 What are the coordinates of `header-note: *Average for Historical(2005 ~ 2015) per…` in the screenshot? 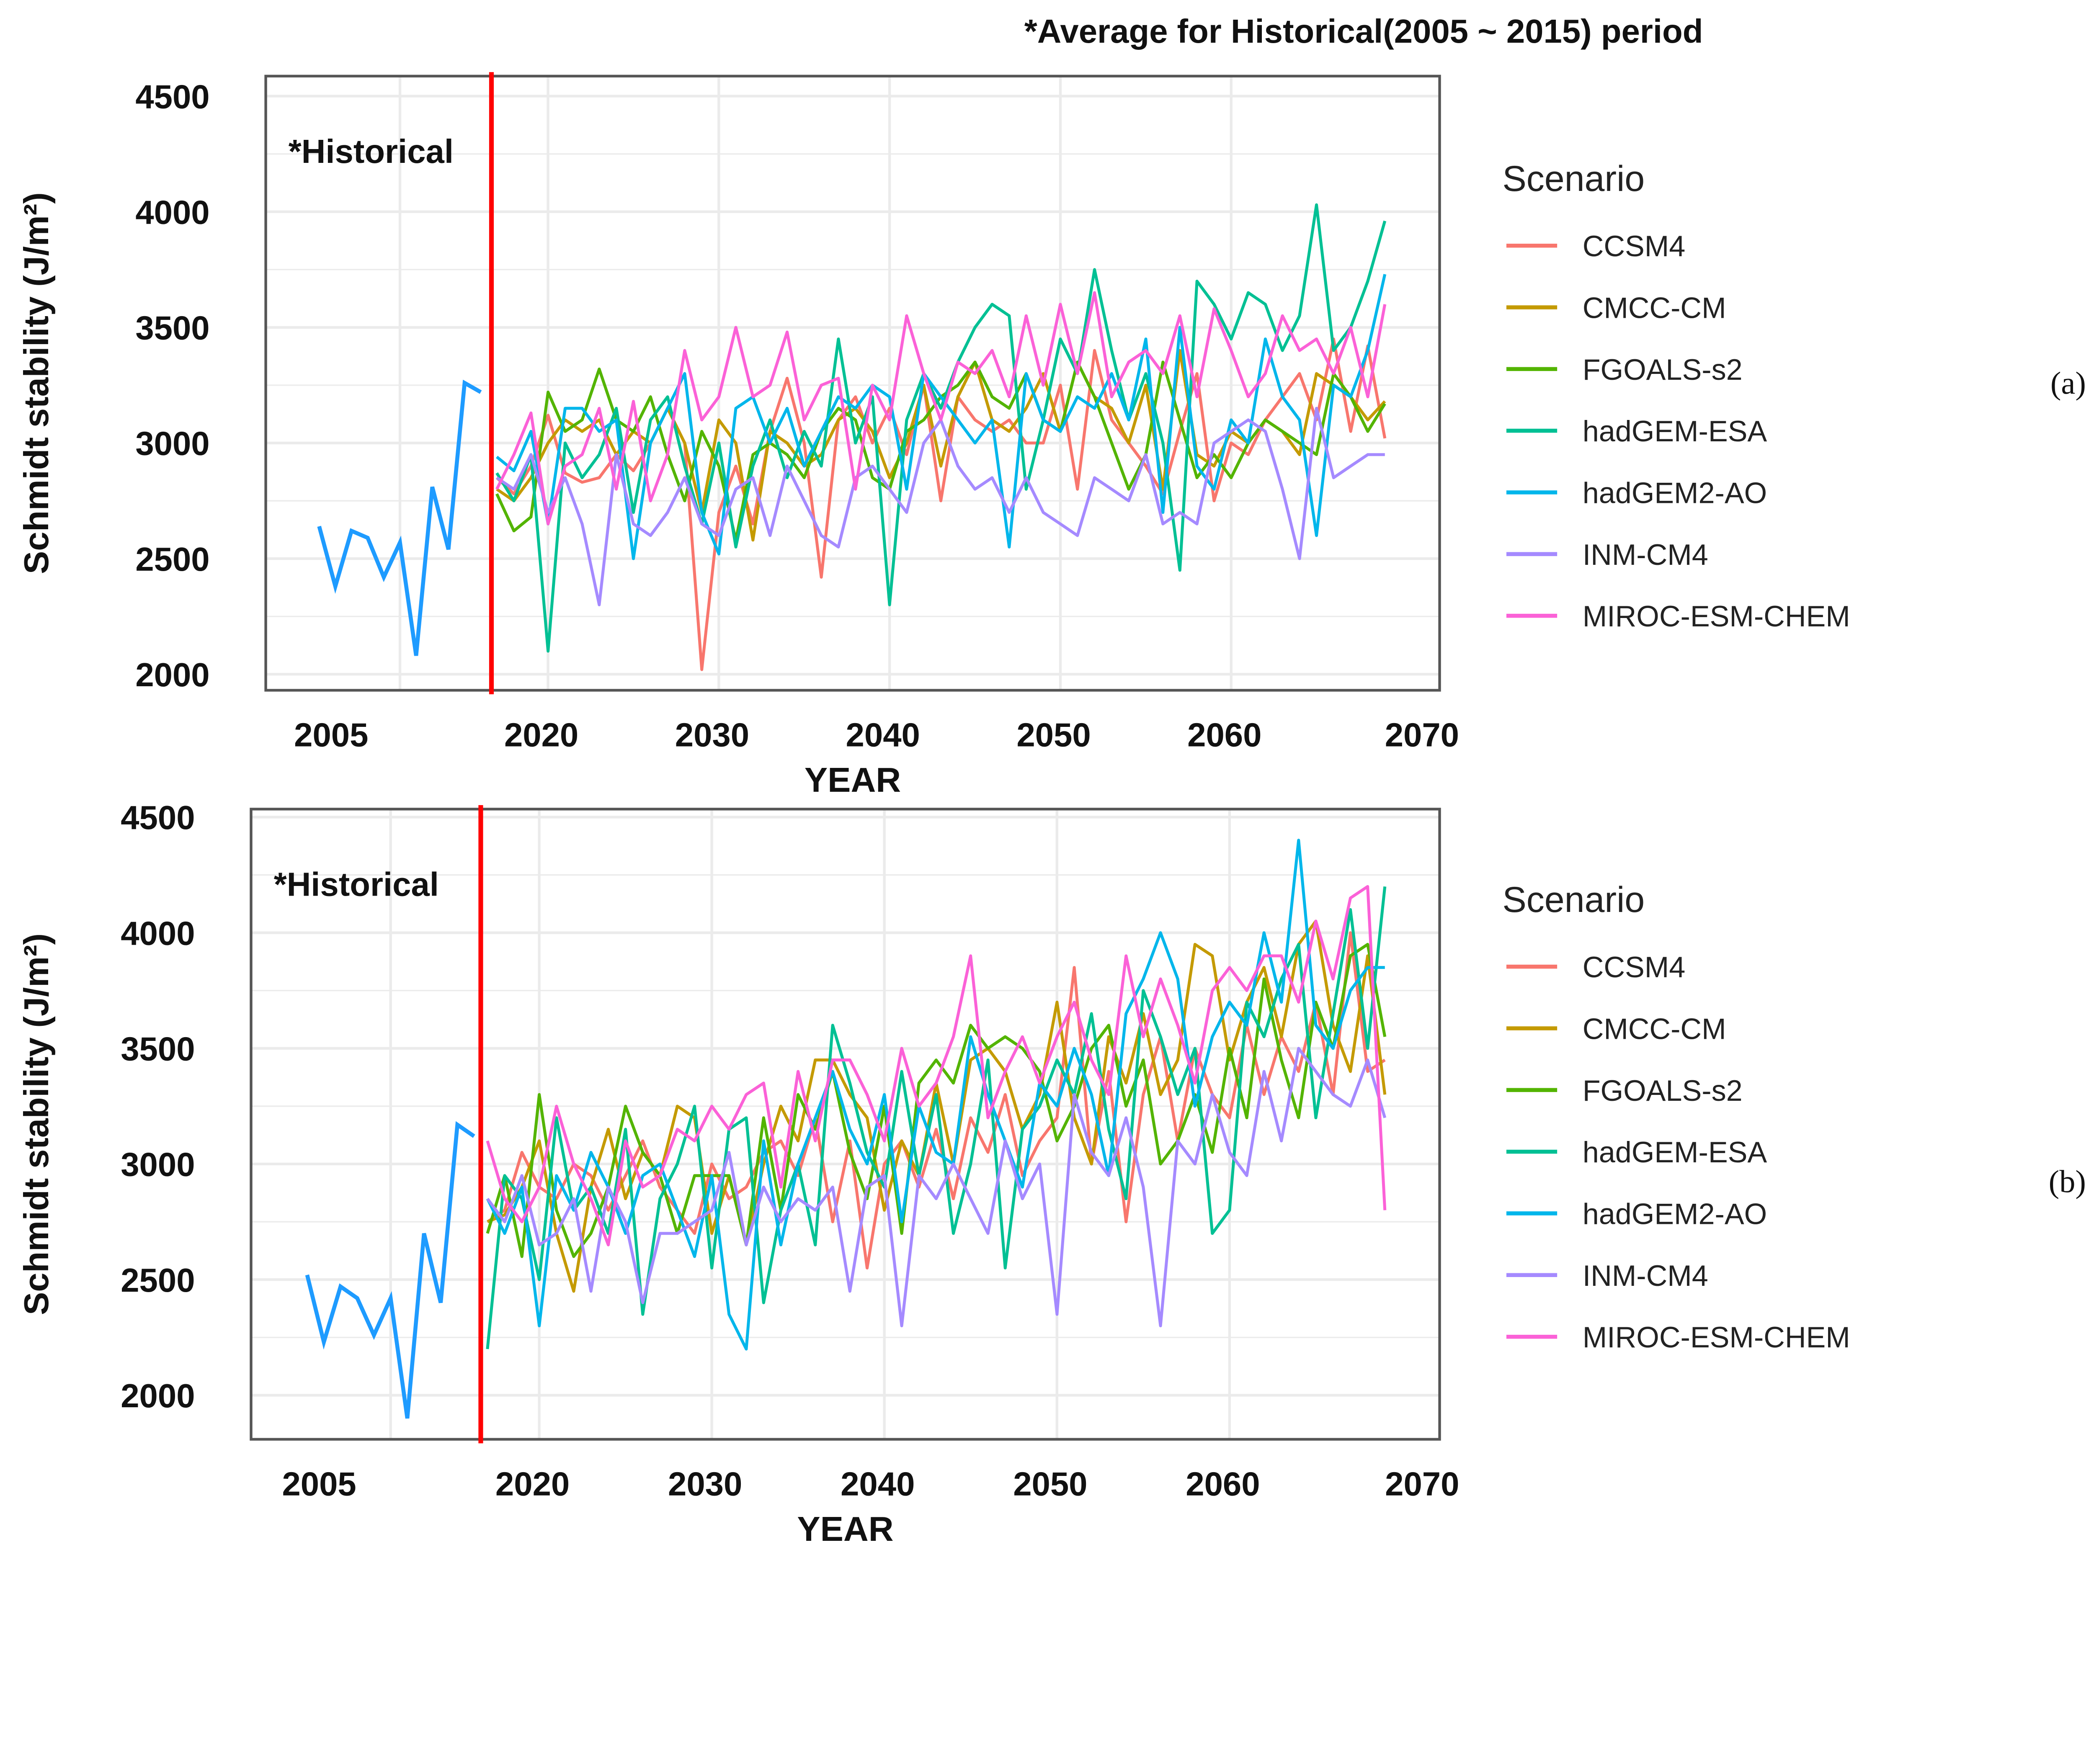 It's located at (1363, 31).